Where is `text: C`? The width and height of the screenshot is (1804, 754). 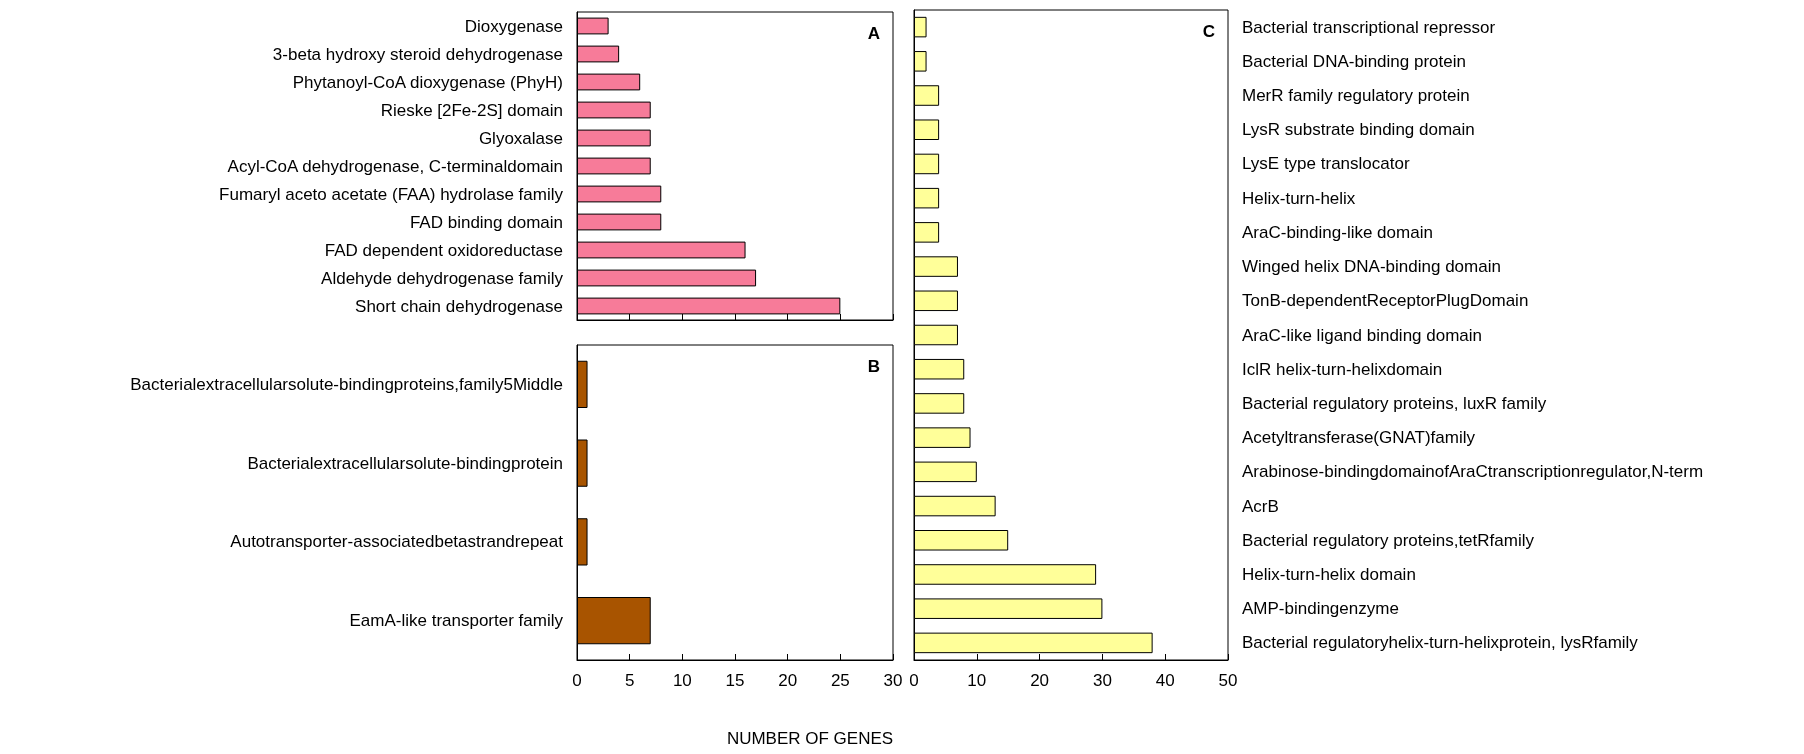
text: C is located at coordinates (1208, 31).